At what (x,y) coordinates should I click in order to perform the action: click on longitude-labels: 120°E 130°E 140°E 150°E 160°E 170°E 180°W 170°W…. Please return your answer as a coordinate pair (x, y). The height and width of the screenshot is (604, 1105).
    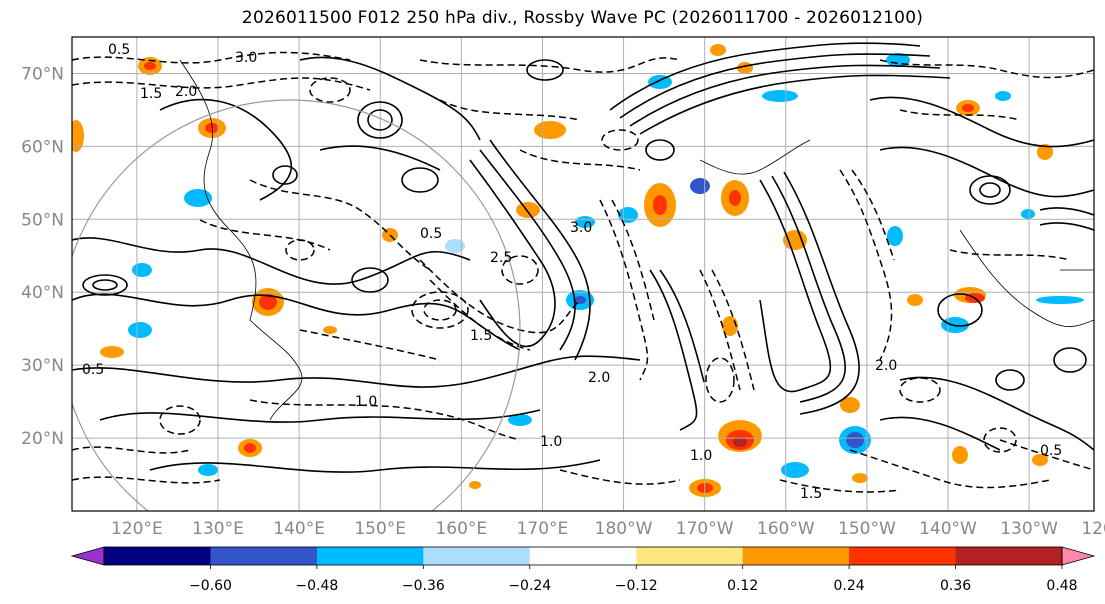
    Looking at the image, I should click on (608, 529).